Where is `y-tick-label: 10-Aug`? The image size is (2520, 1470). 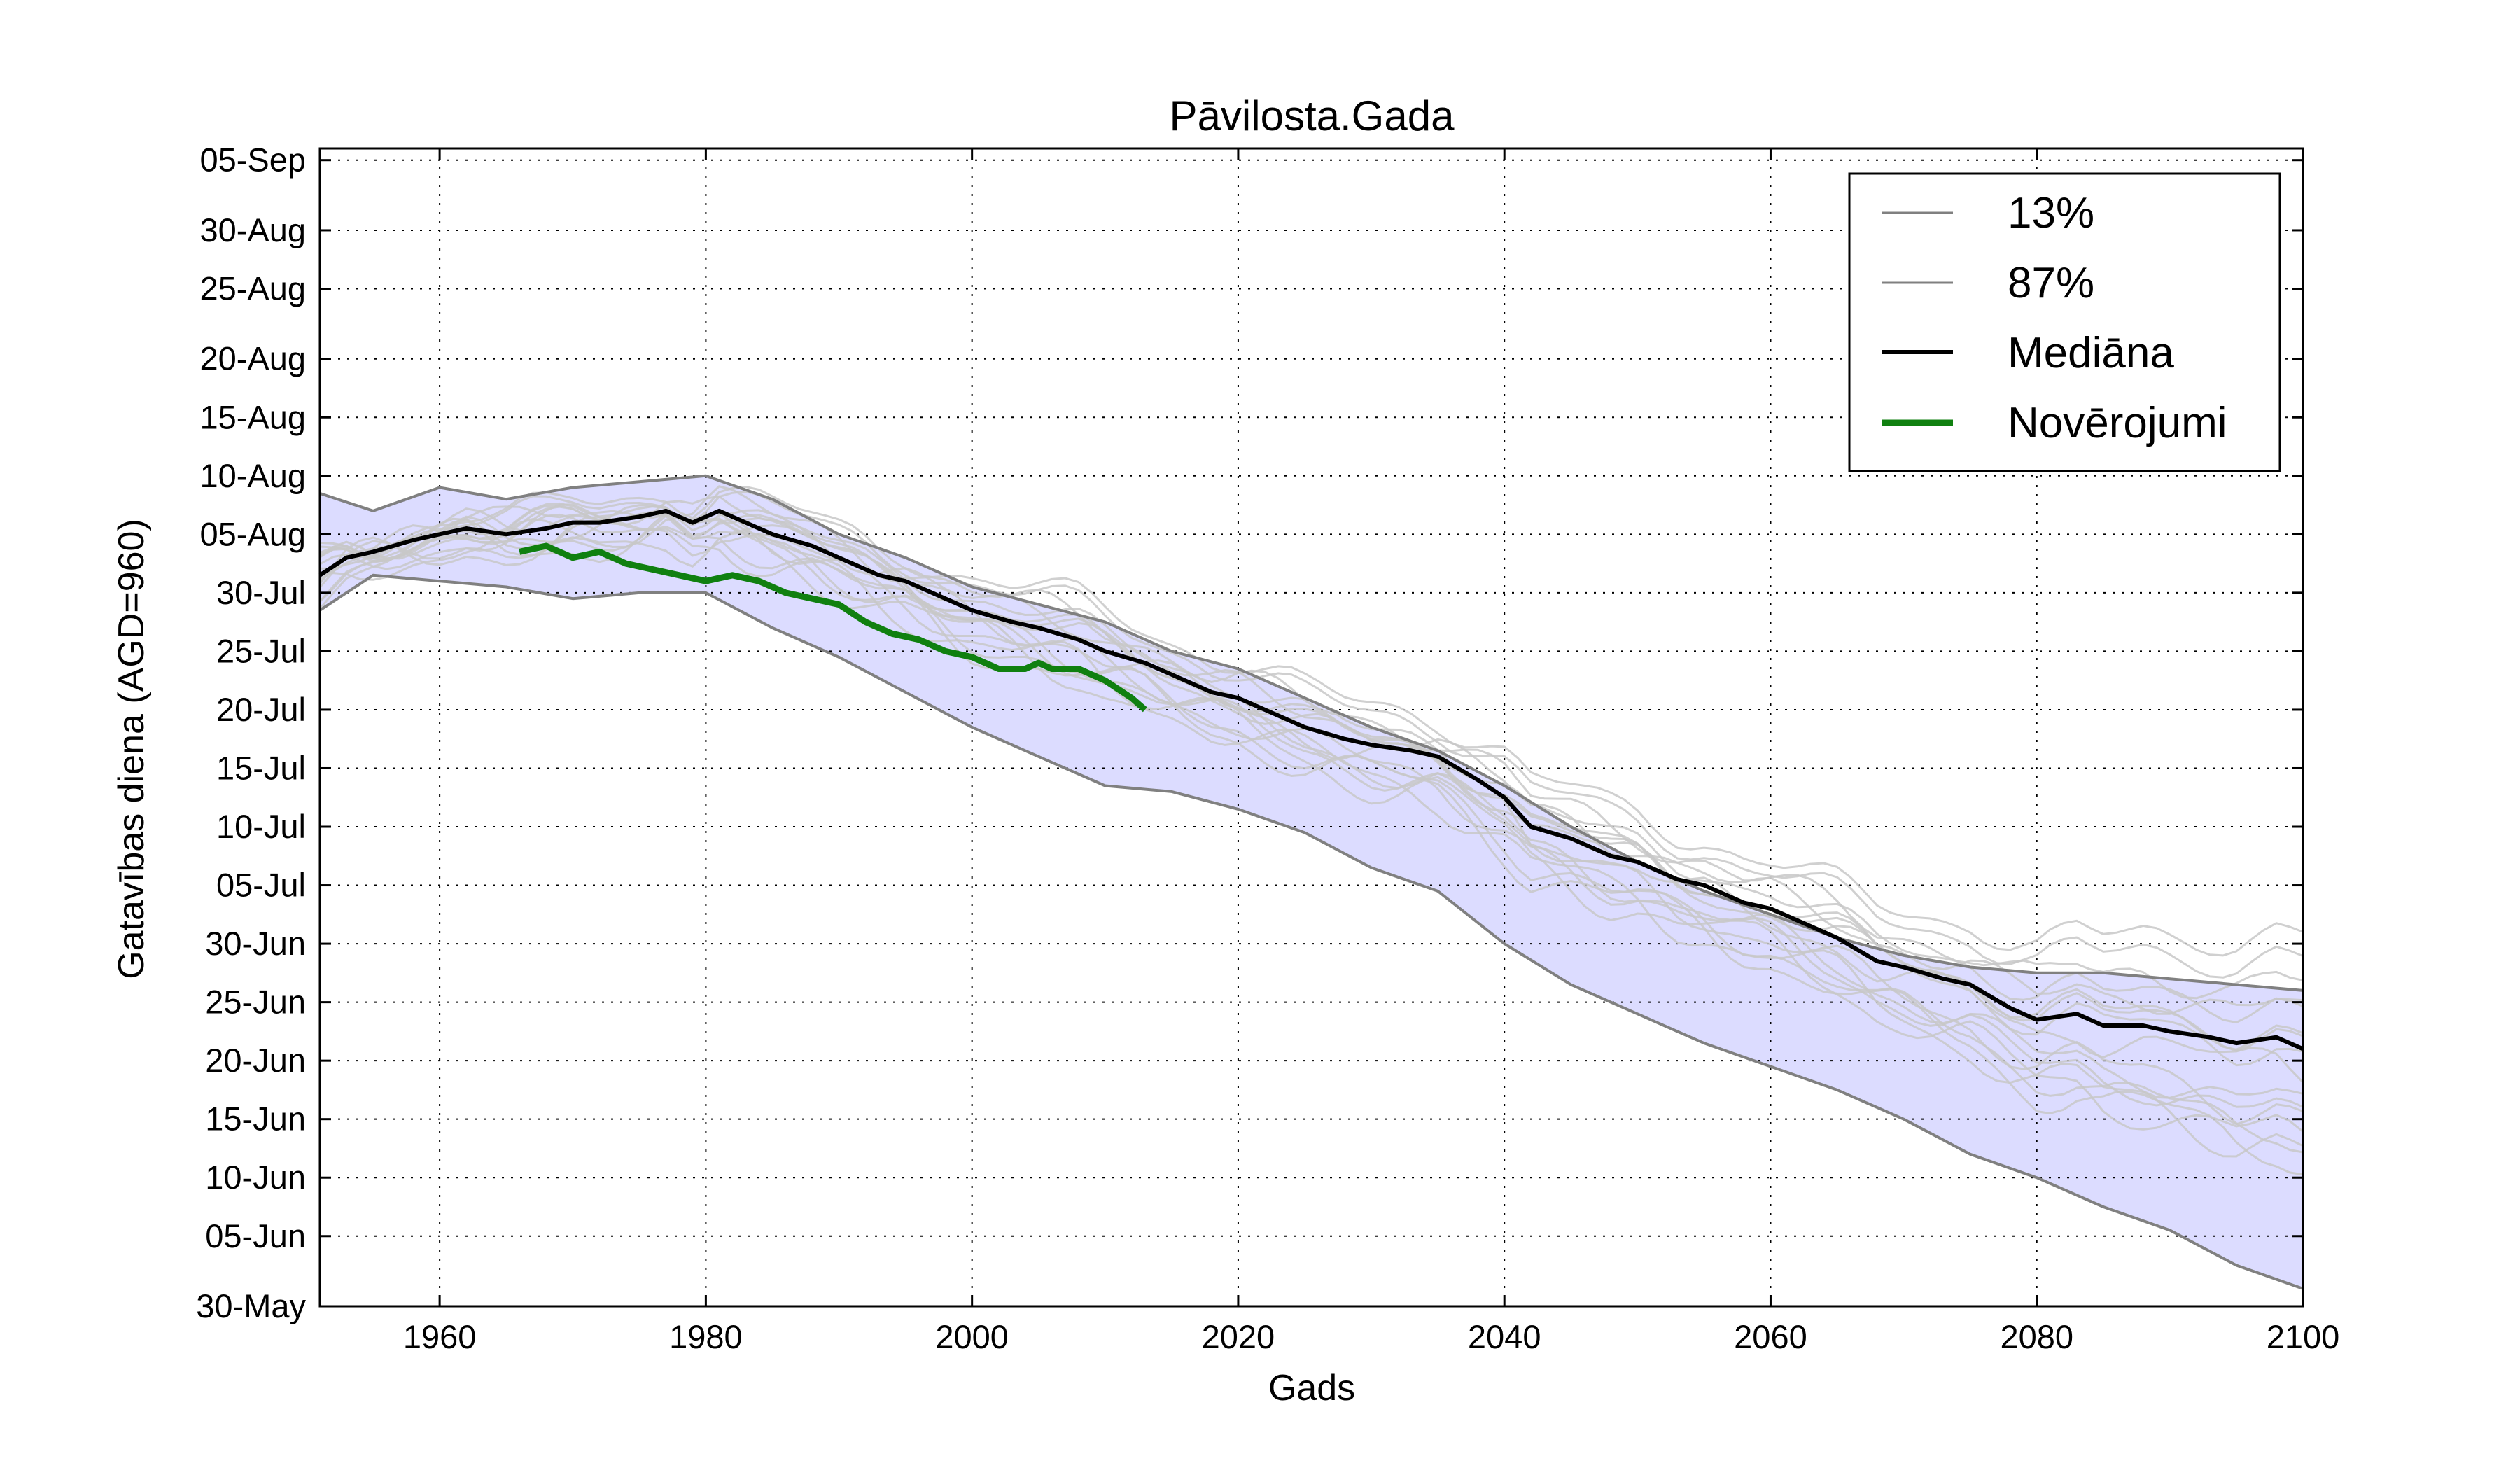
y-tick-label: 10-Aug is located at coordinates (253, 475).